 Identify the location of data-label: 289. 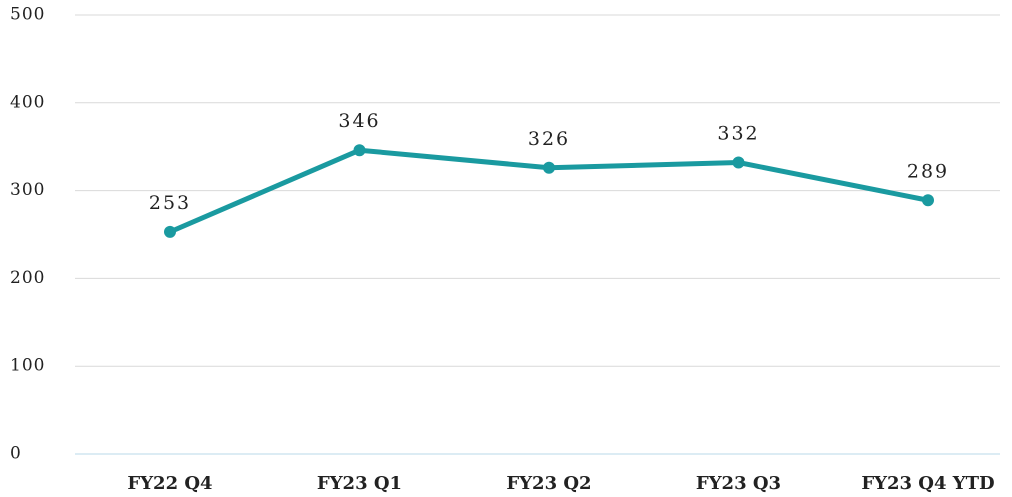
(928, 171).